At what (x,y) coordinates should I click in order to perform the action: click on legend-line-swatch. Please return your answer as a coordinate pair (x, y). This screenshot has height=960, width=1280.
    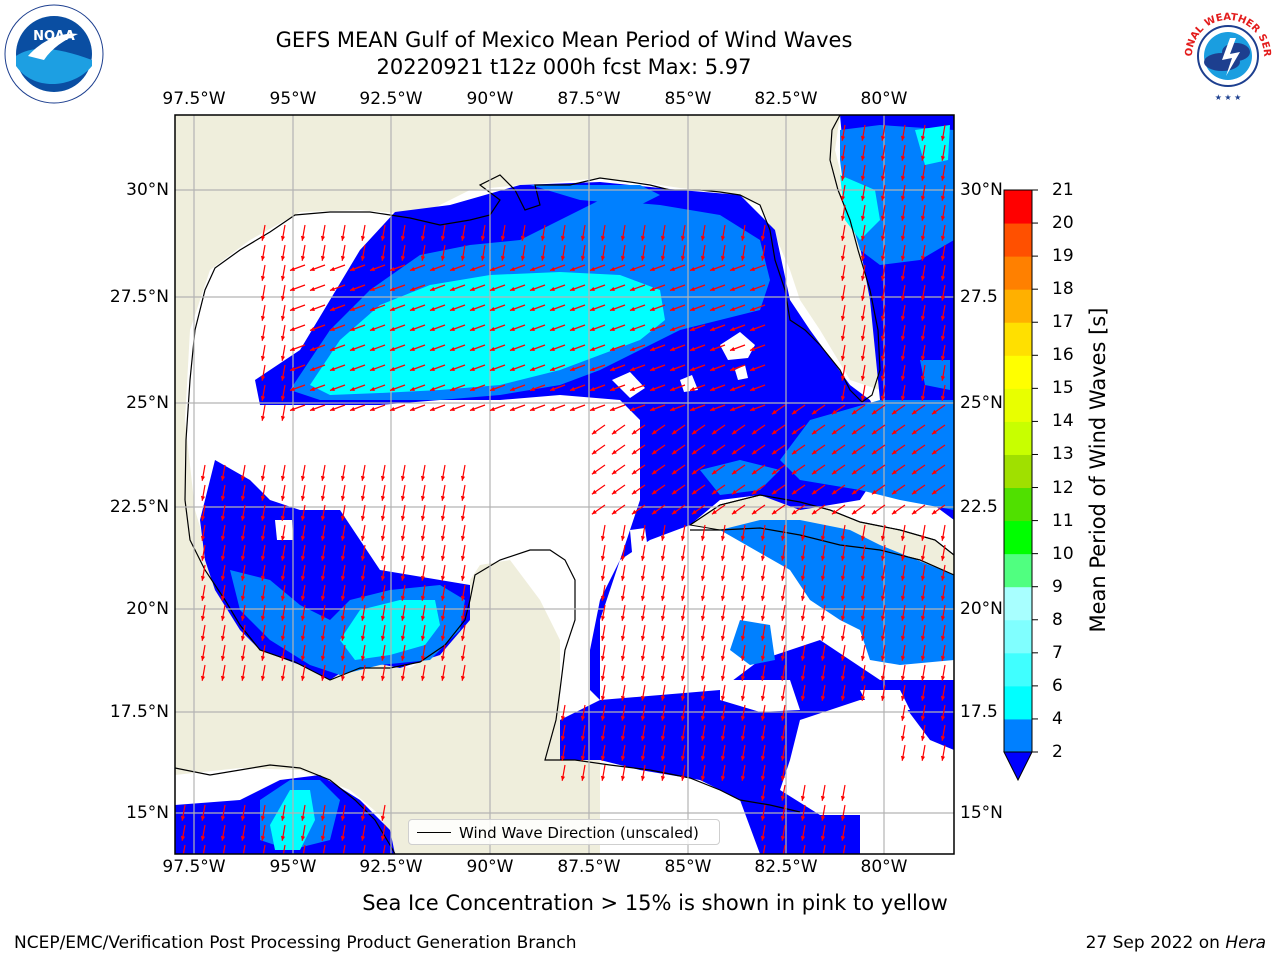
    Looking at the image, I should click on (434, 832).